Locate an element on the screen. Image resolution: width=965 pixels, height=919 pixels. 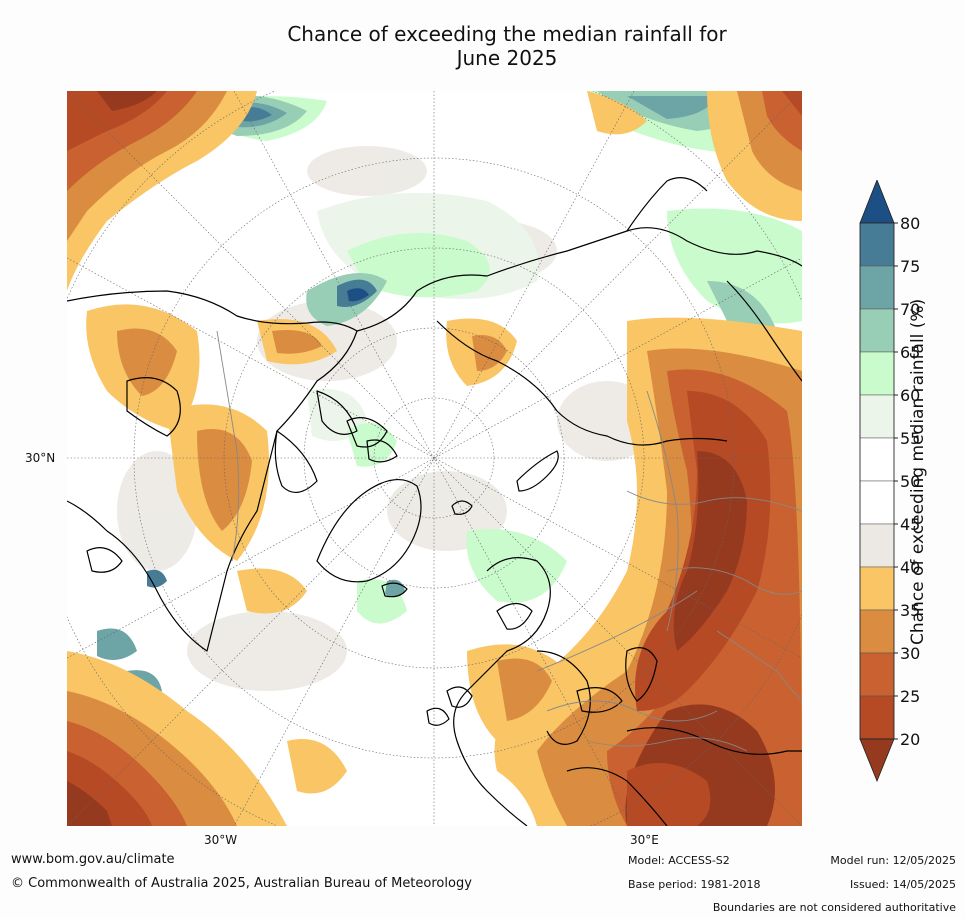
eurasia-coast is located at coordinates (579, 279).